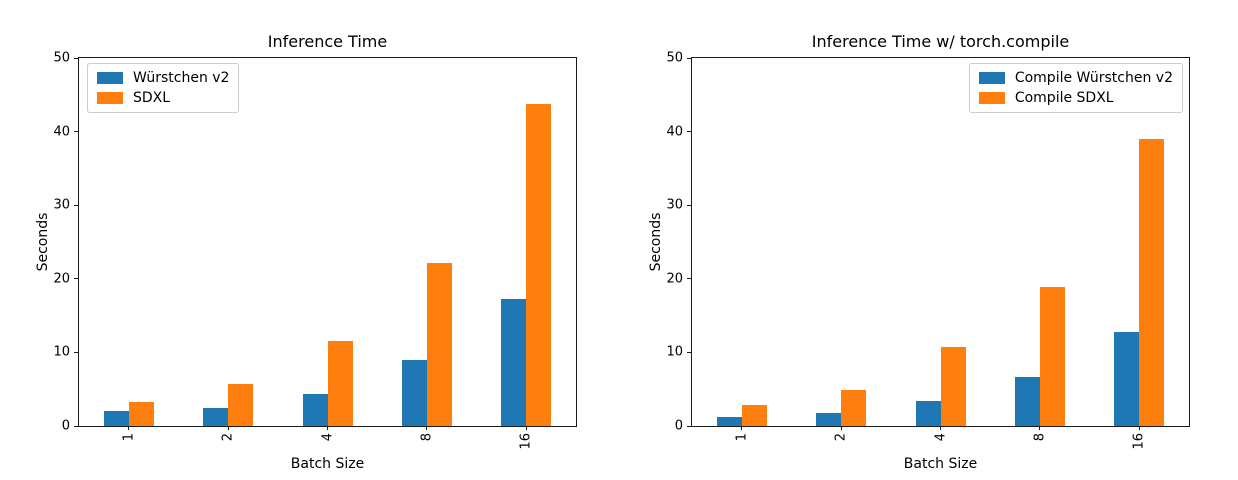 Image resolution: width=1238 pixels, height=480 pixels. I want to click on legend-label: SDXL, so click(152, 98).